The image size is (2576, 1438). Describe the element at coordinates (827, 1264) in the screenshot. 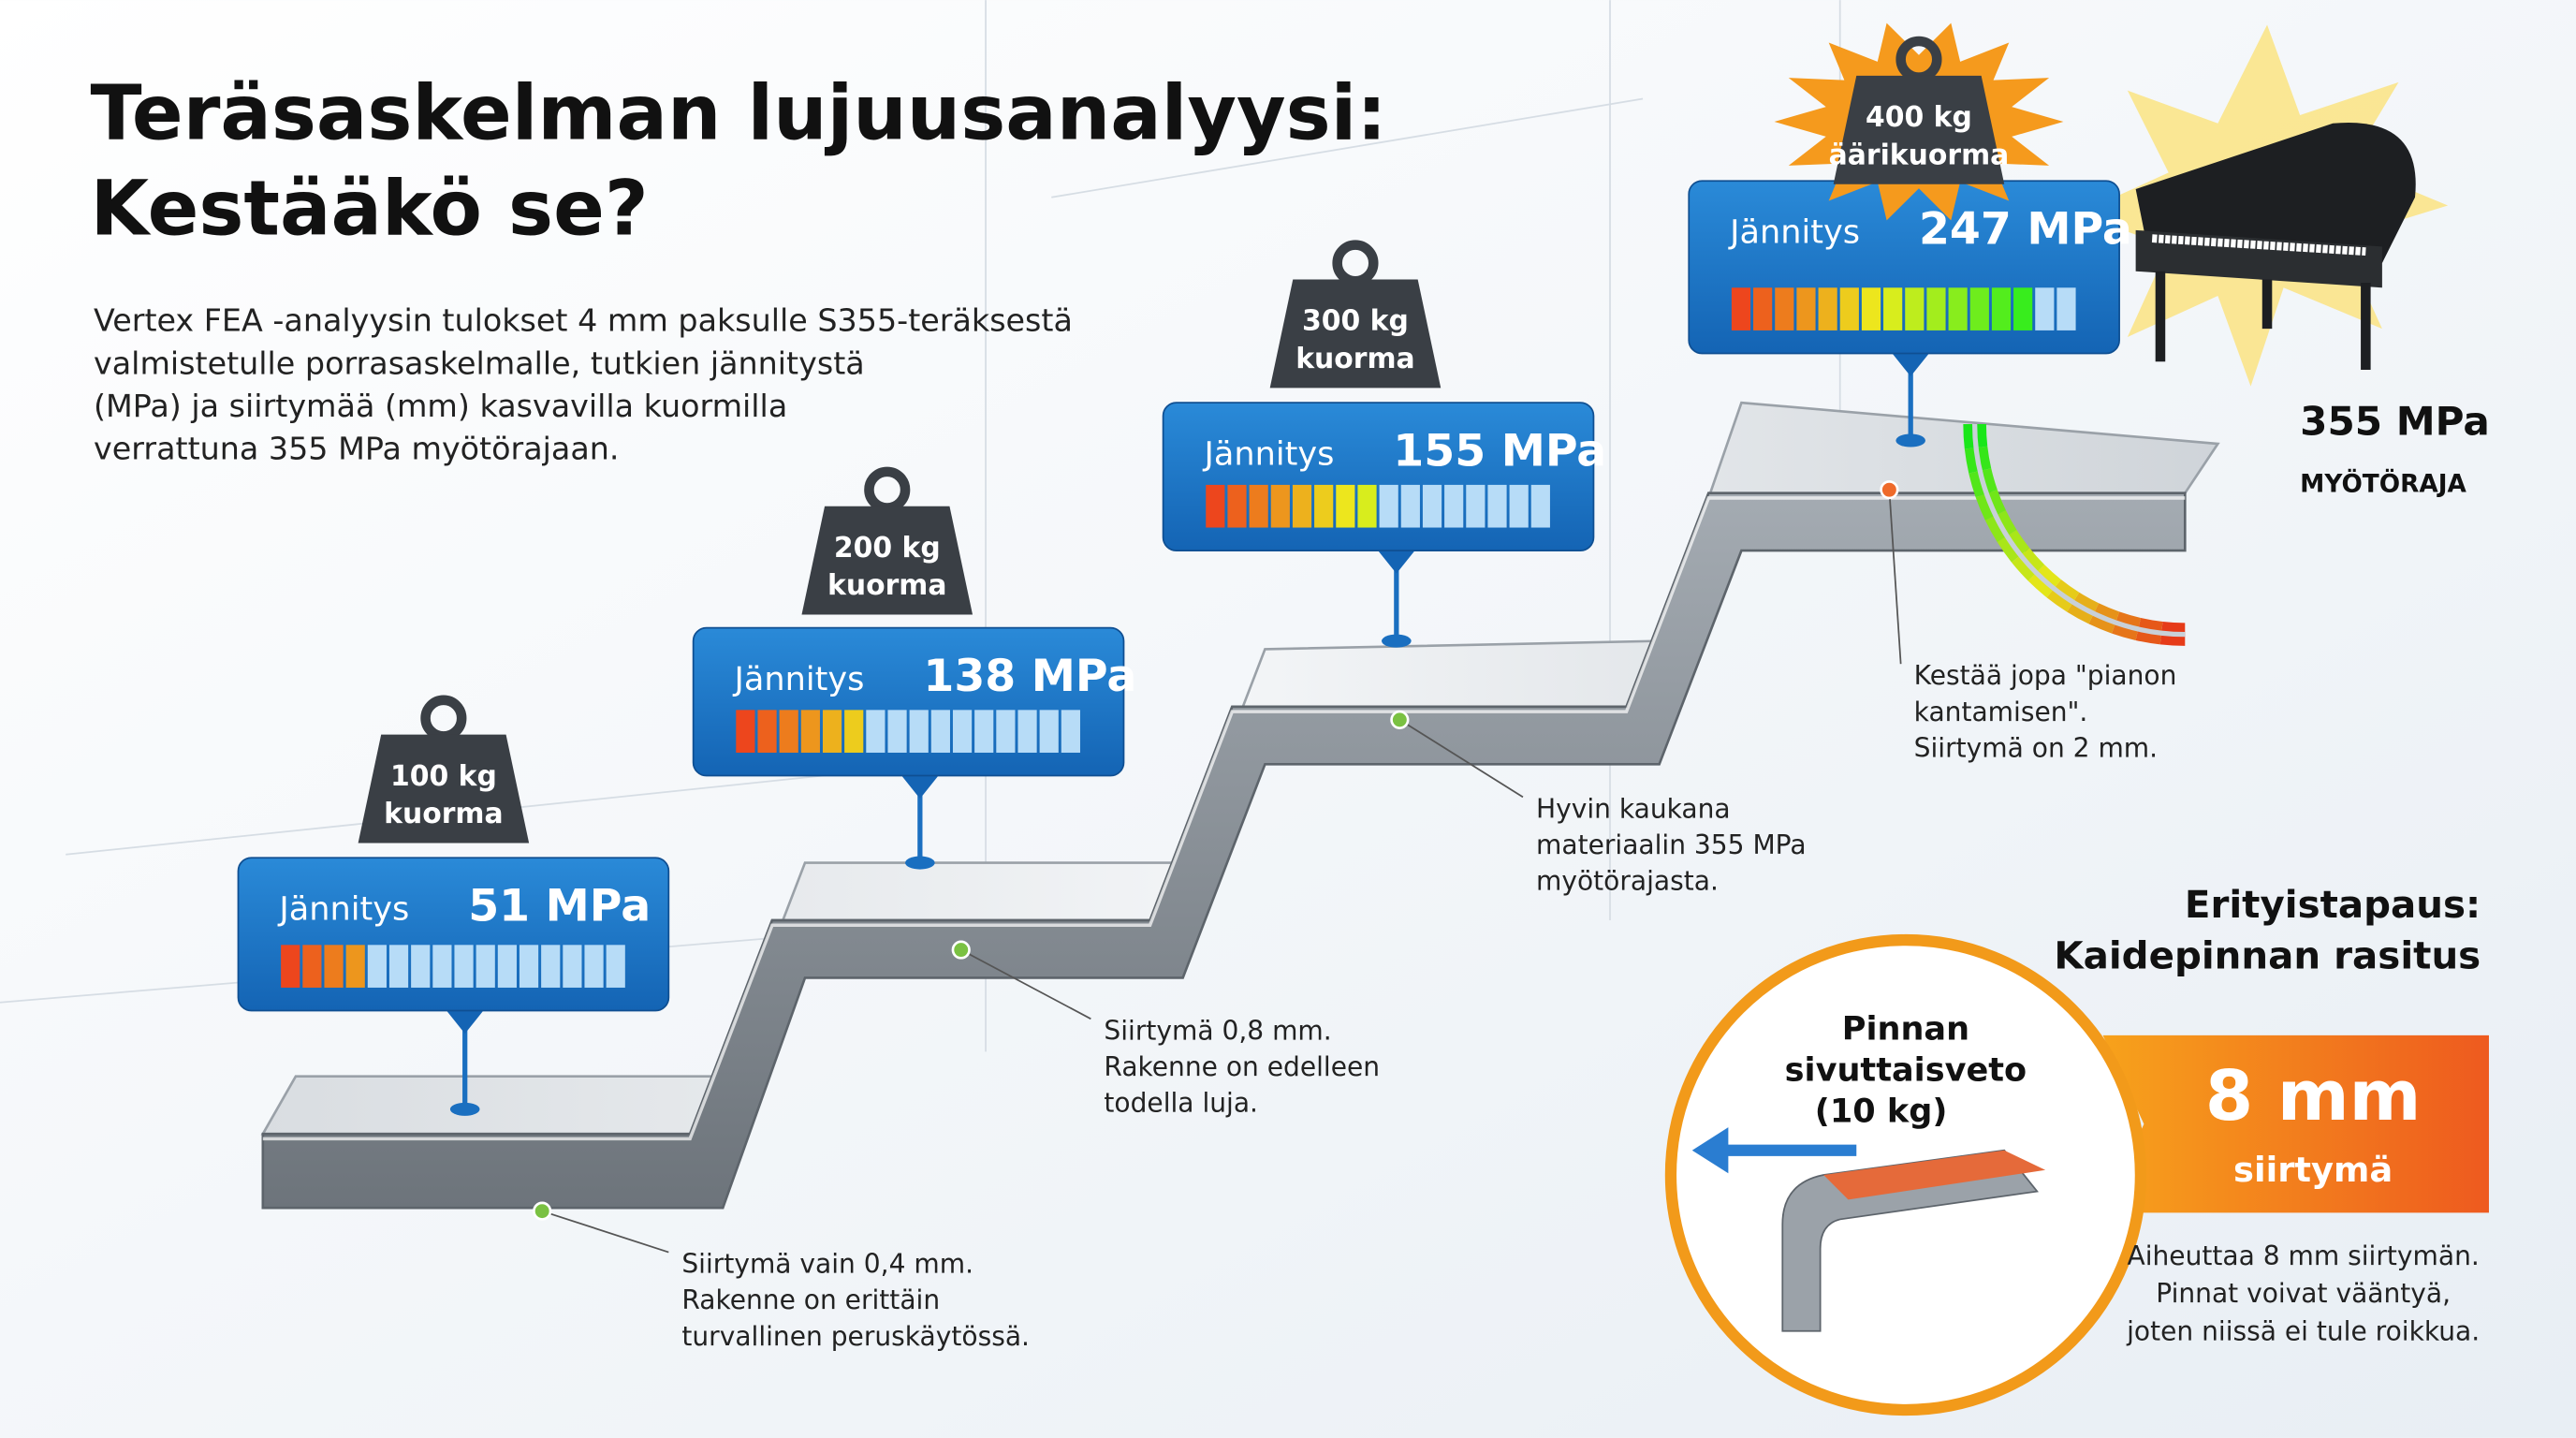

I see `note-line: Siirtymä vain 0,4 mm.` at that location.